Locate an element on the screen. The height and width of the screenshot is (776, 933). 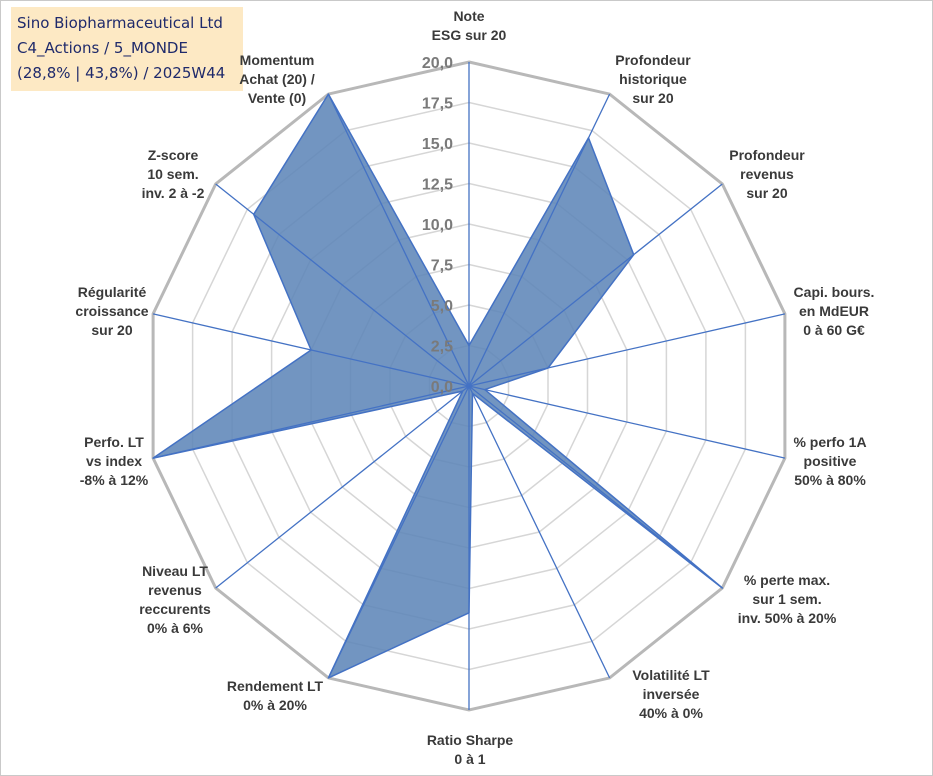
tick-label: 7,5 is located at coordinates (442, 266).